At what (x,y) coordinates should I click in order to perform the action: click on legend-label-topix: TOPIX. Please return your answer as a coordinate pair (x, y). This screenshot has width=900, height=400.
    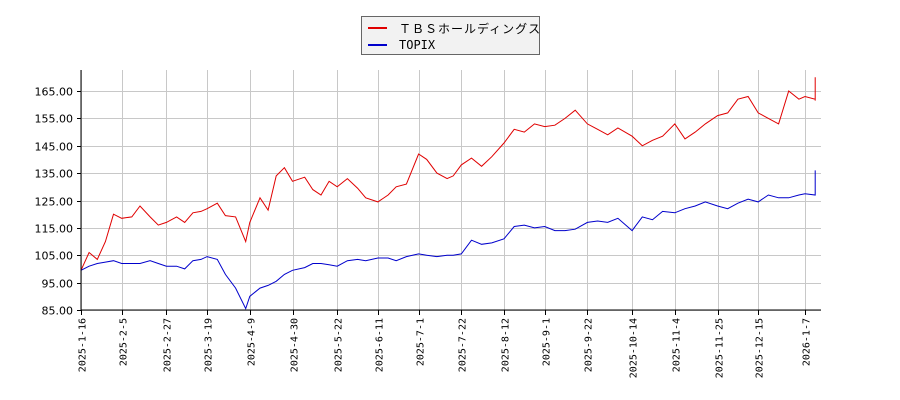
    Looking at the image, I should click on (417, 45).